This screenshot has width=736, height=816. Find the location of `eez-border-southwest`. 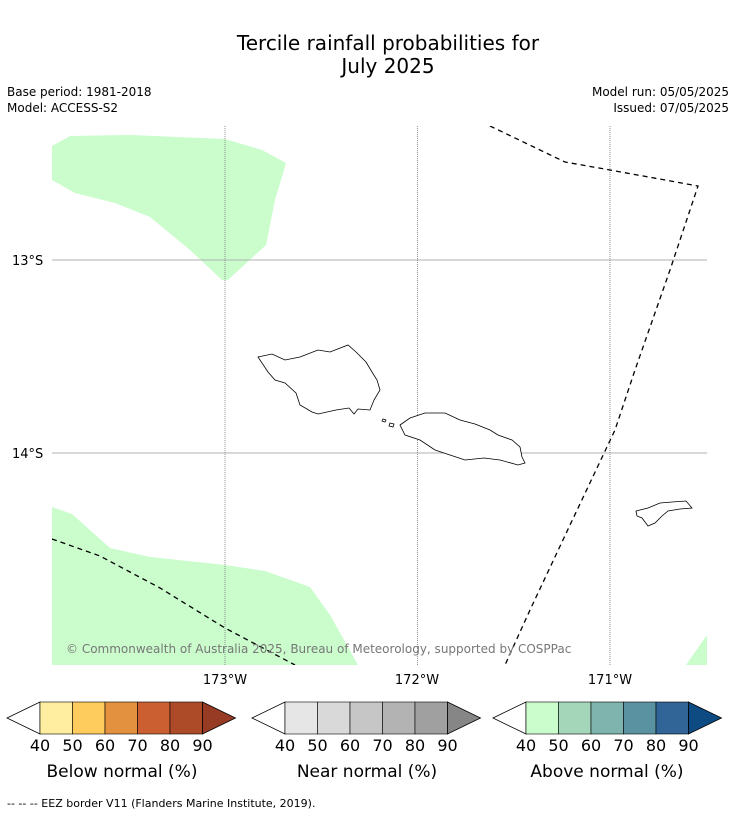

eez-border-southwest is located at coordinates (174, 601).